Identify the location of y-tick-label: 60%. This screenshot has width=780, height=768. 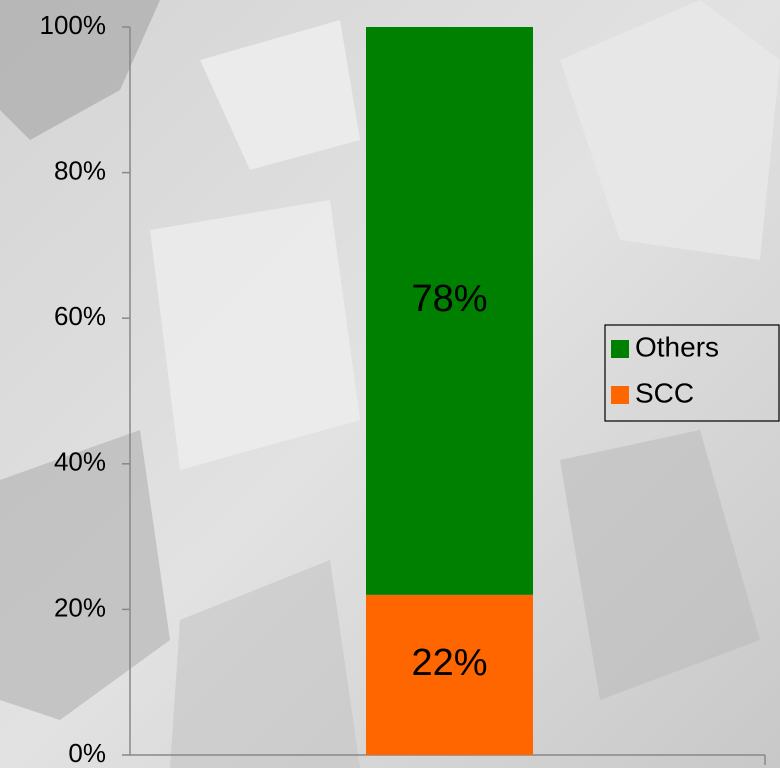
(80, 316).